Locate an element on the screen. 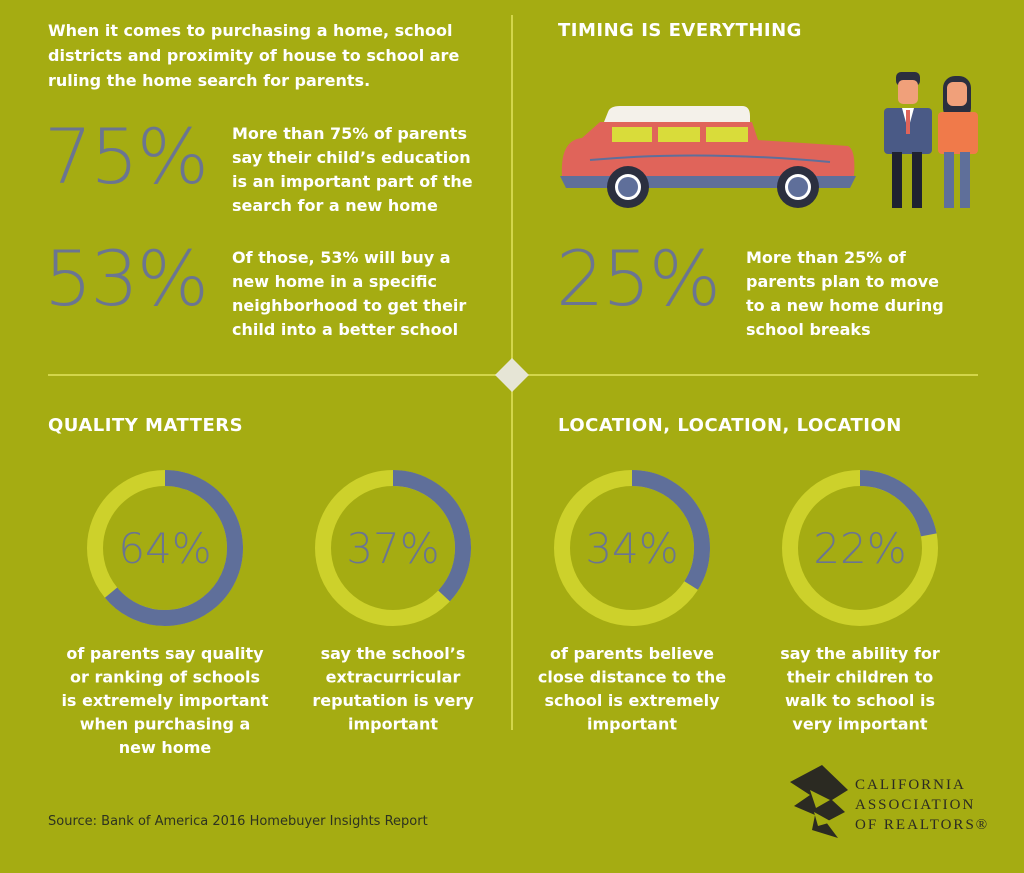 This screenshot has height=873, width=1024. stat-text: new home in a specific is located at coordinates (334, 281).